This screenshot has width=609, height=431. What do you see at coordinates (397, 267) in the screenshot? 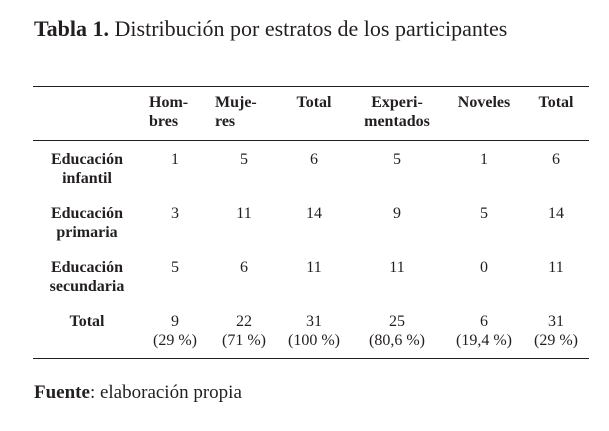
I see `cell-experimentados: 11` at bounding box center [397, 267].